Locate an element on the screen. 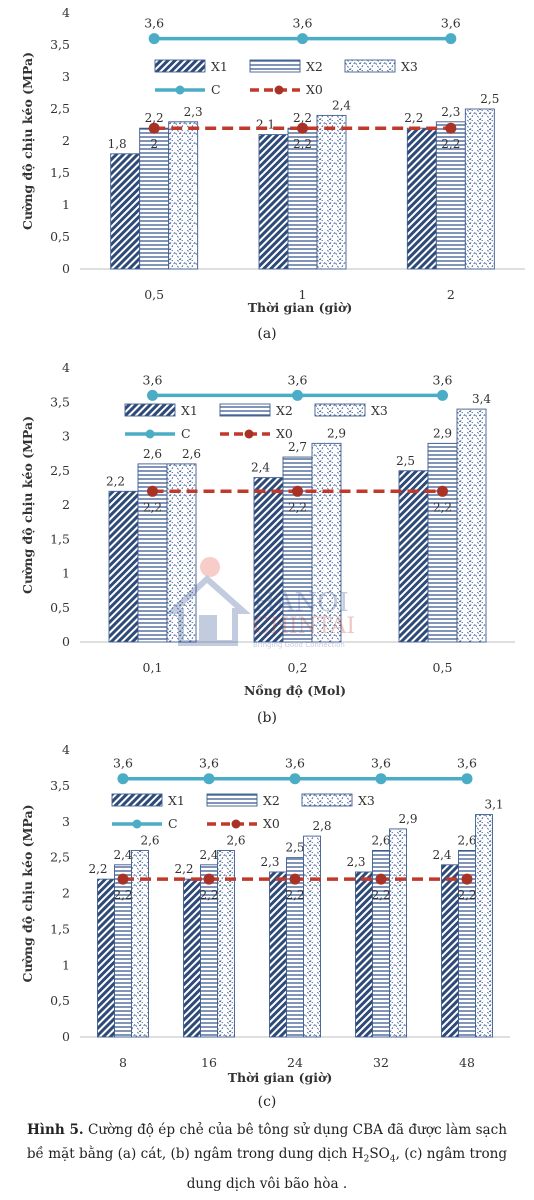  x-axis-title: Thời gian (giờ) is located at coordinates (280, 1077).